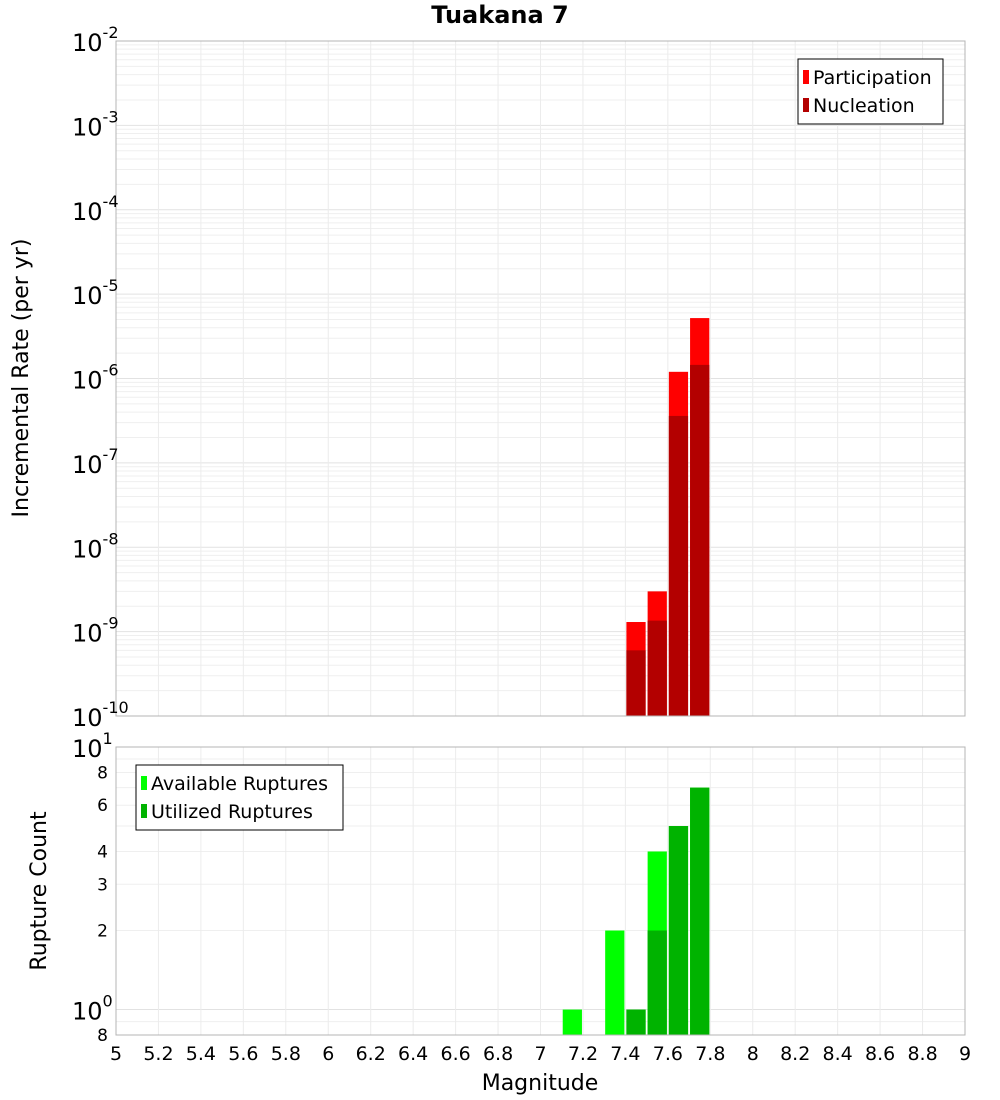 The width and height of the screenshot is (1000, 1100). Describe the element at coordinates (232, 812) in the screenshot. I see `legend-label: Utilized Ruptures` at that location.